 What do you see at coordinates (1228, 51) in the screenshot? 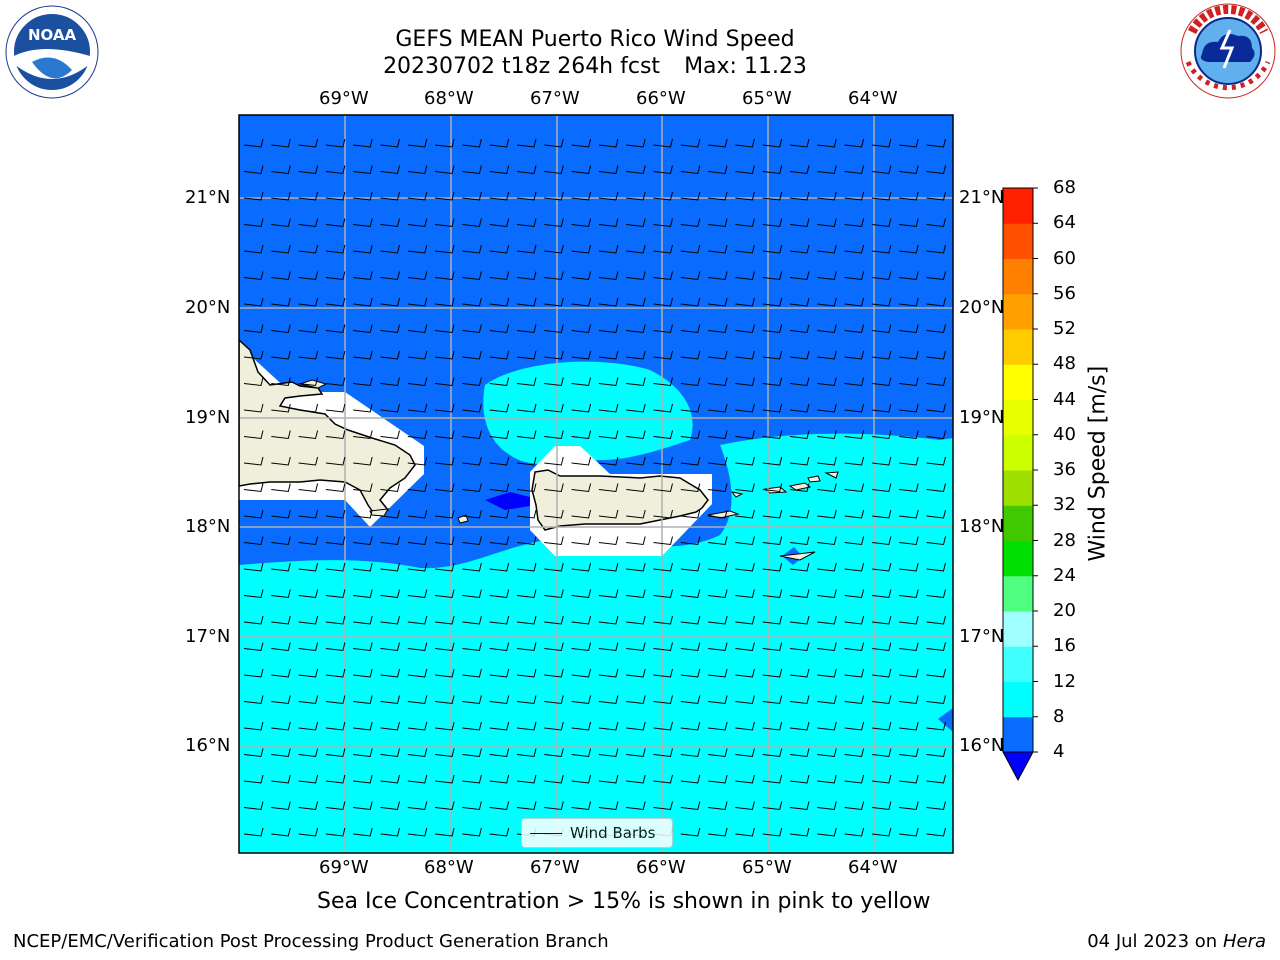
I see `nws-logo` at bounding box center [1228, 51].